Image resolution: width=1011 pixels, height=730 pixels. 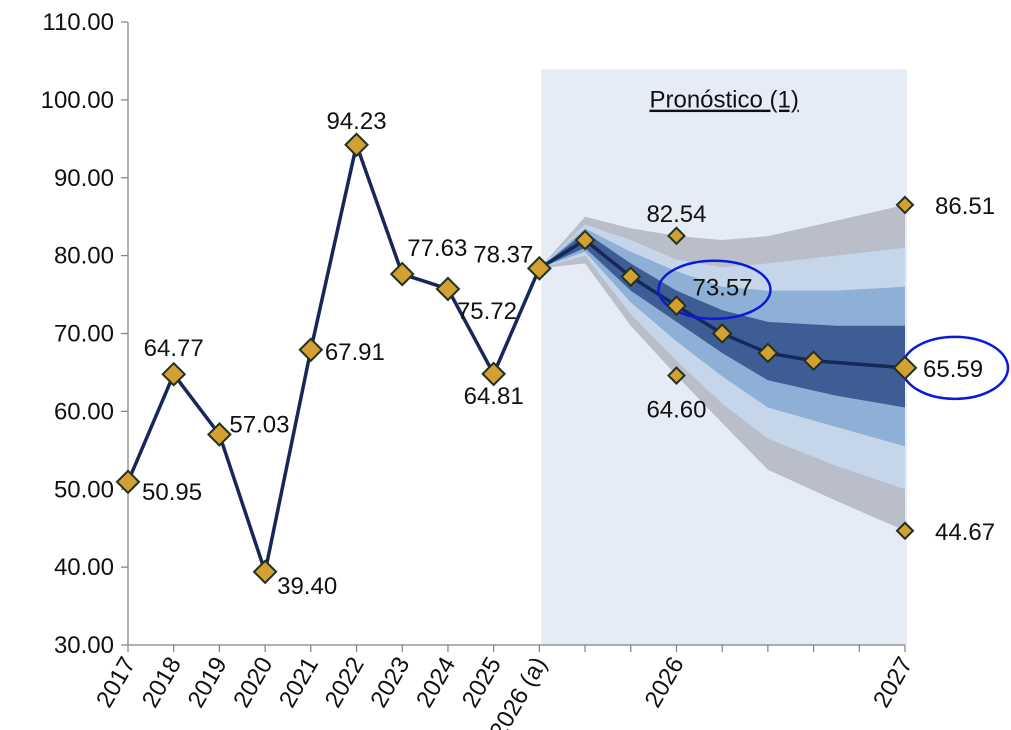 What do you see at coordinates (722, 288) in the screenshot?
I see `central-label: 73.57` at bounding box center [722, 288].